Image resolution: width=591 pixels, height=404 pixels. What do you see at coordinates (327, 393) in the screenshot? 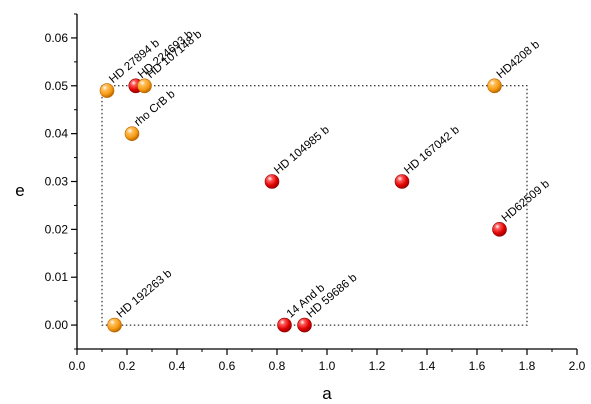
I see `x-axis-title: a` at bounding box center [327, 393].